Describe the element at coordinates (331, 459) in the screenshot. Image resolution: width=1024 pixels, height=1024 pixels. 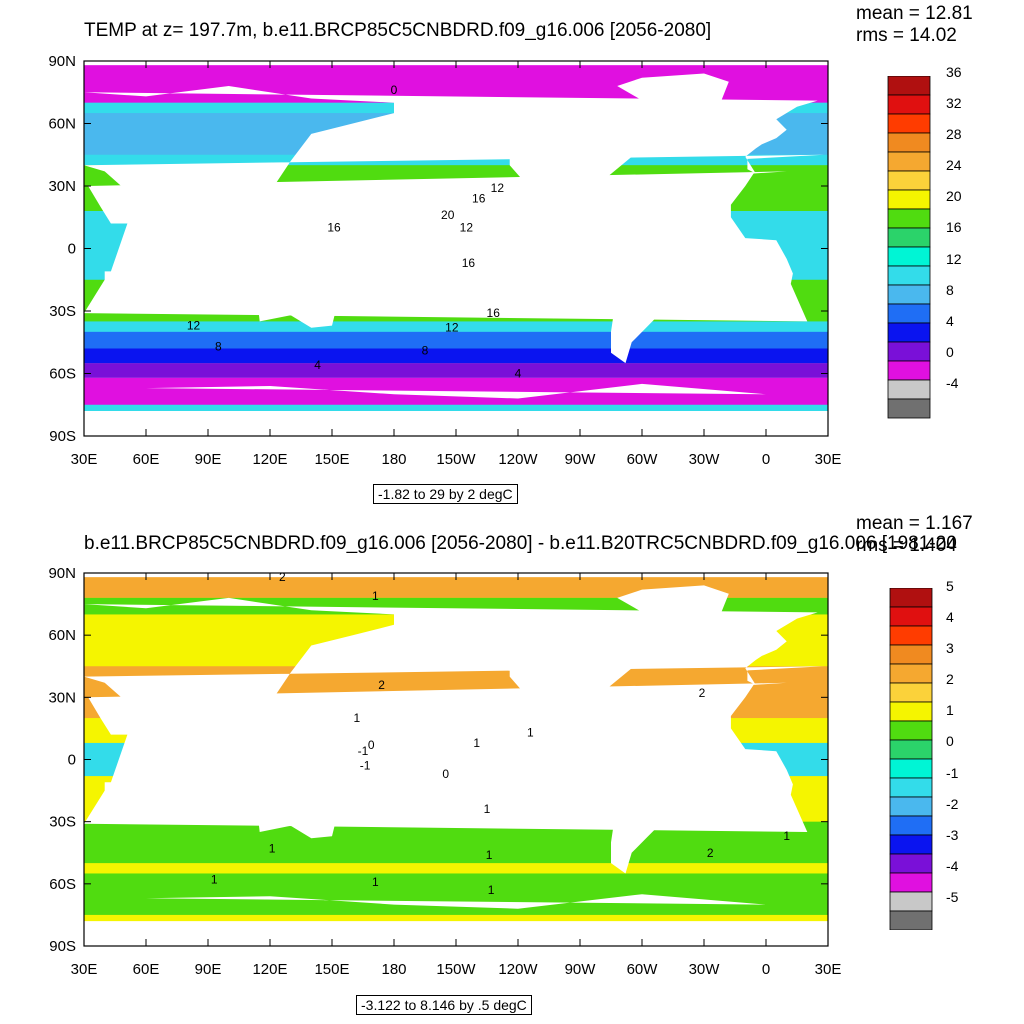
I see `panel1-lon-label: 150E` at that location.